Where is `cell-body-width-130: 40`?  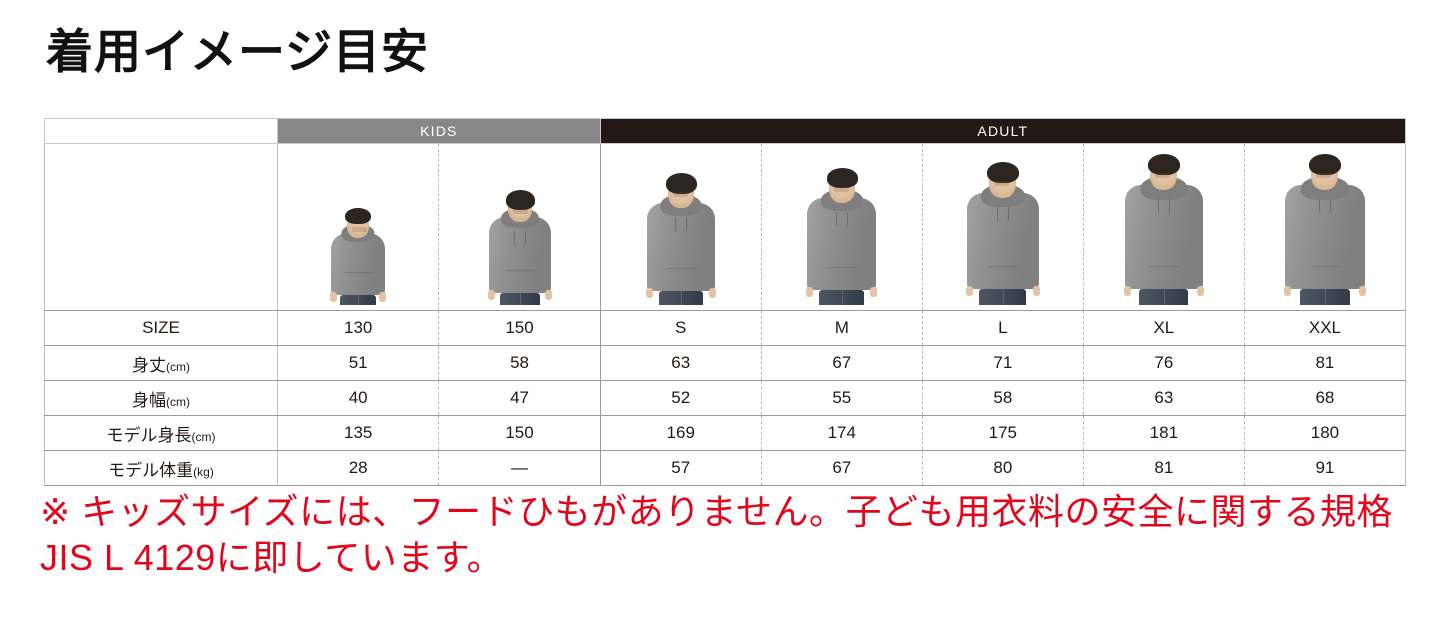 cell-body-width-130: 40 is located at coordinates (358, 398).